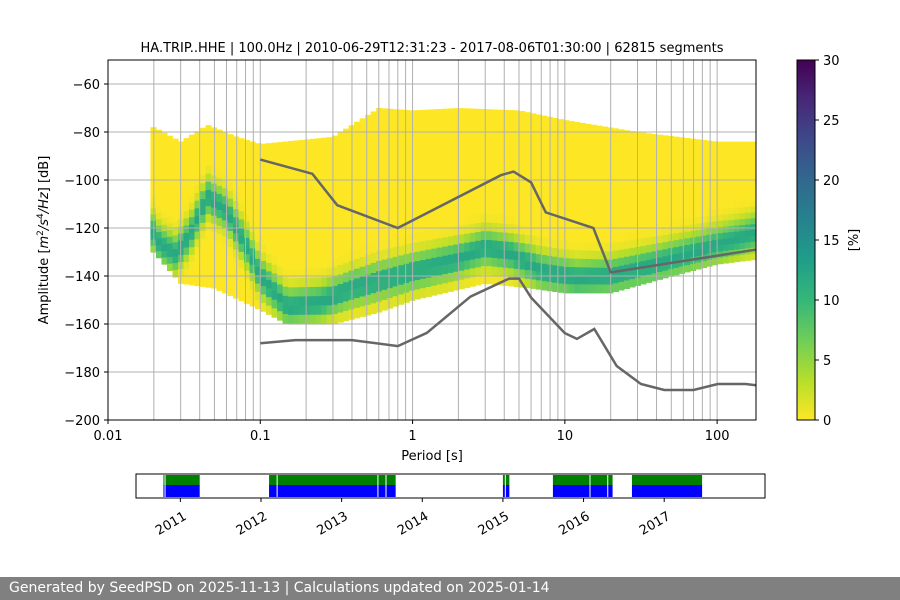 The image size is (900, 600). I want to click on y-axis-label: Amplitude [m2/s4/Hz] [dB], so click(44, 240).